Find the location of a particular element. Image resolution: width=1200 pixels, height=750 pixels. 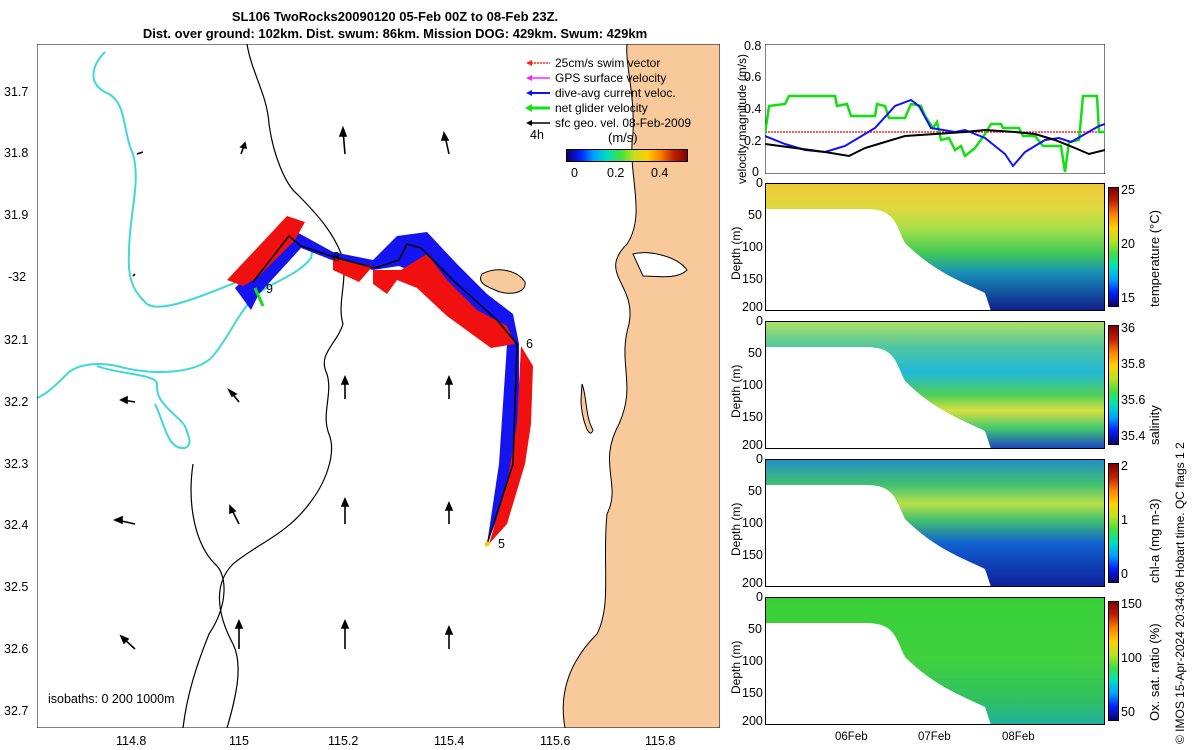

map-y-tick: 32.7 is located at coordinates (16, 711).